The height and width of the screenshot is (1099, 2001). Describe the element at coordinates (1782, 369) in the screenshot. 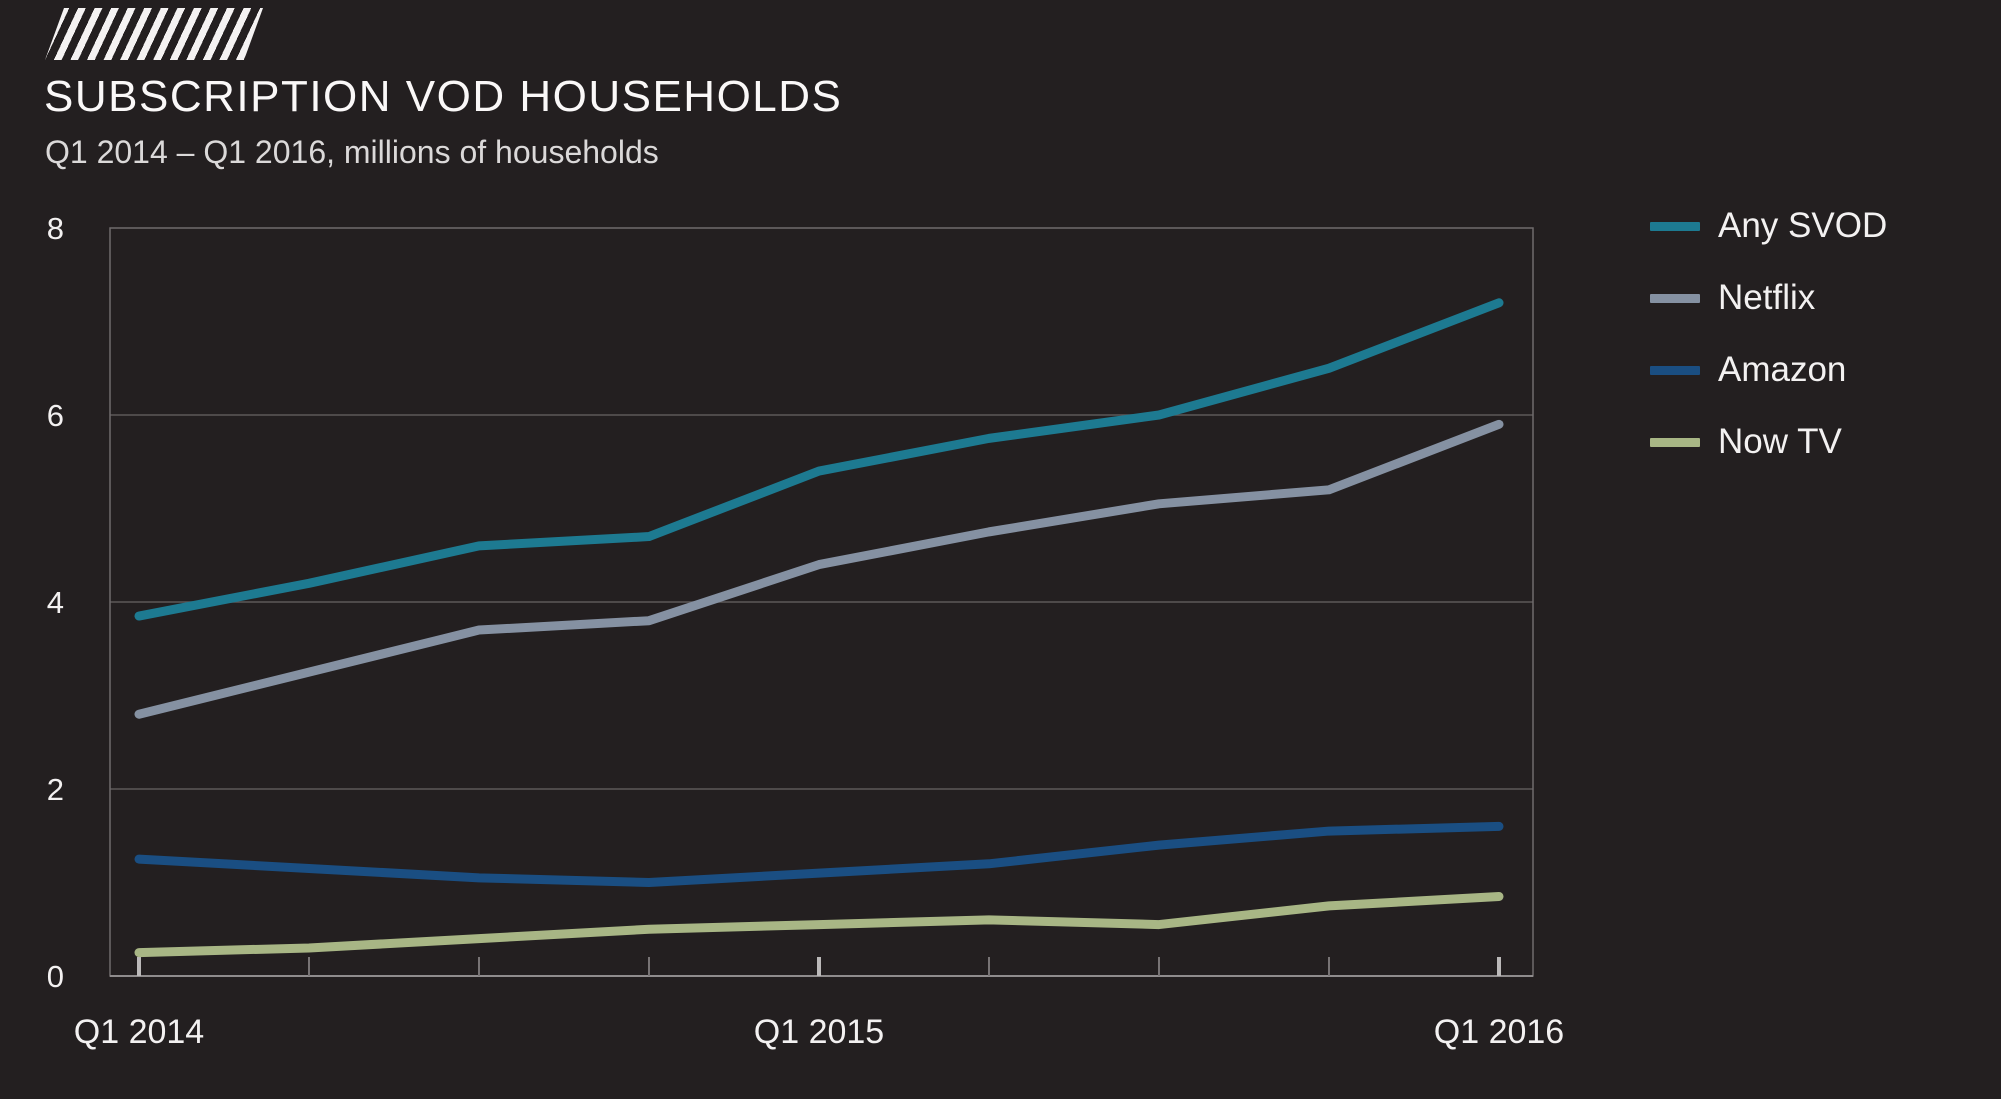

I see `legend-label-amazon: Amazon` at that location.